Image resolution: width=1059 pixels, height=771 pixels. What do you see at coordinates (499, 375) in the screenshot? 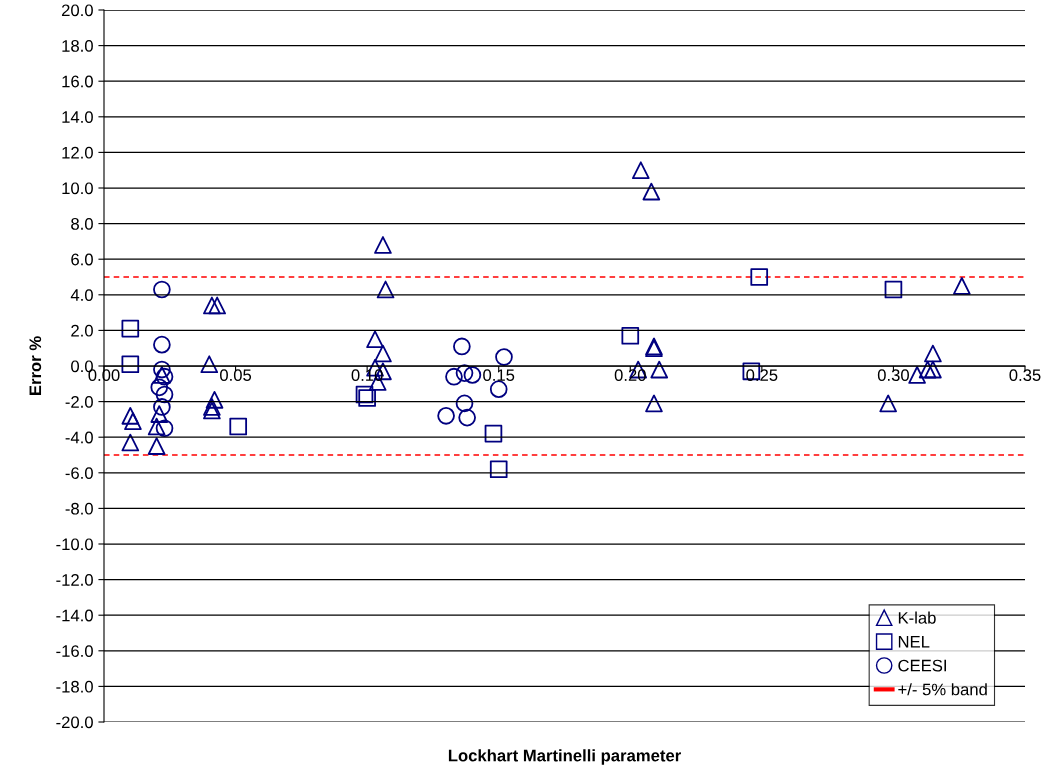
I see `x-tick-label: 0.15` at bounding box center [499, 375].